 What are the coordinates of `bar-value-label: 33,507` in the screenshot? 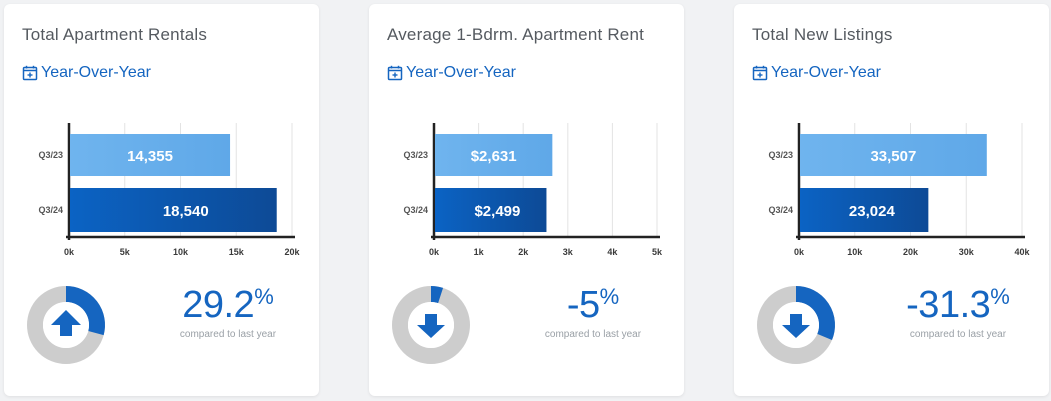 It's located at (893, 156).